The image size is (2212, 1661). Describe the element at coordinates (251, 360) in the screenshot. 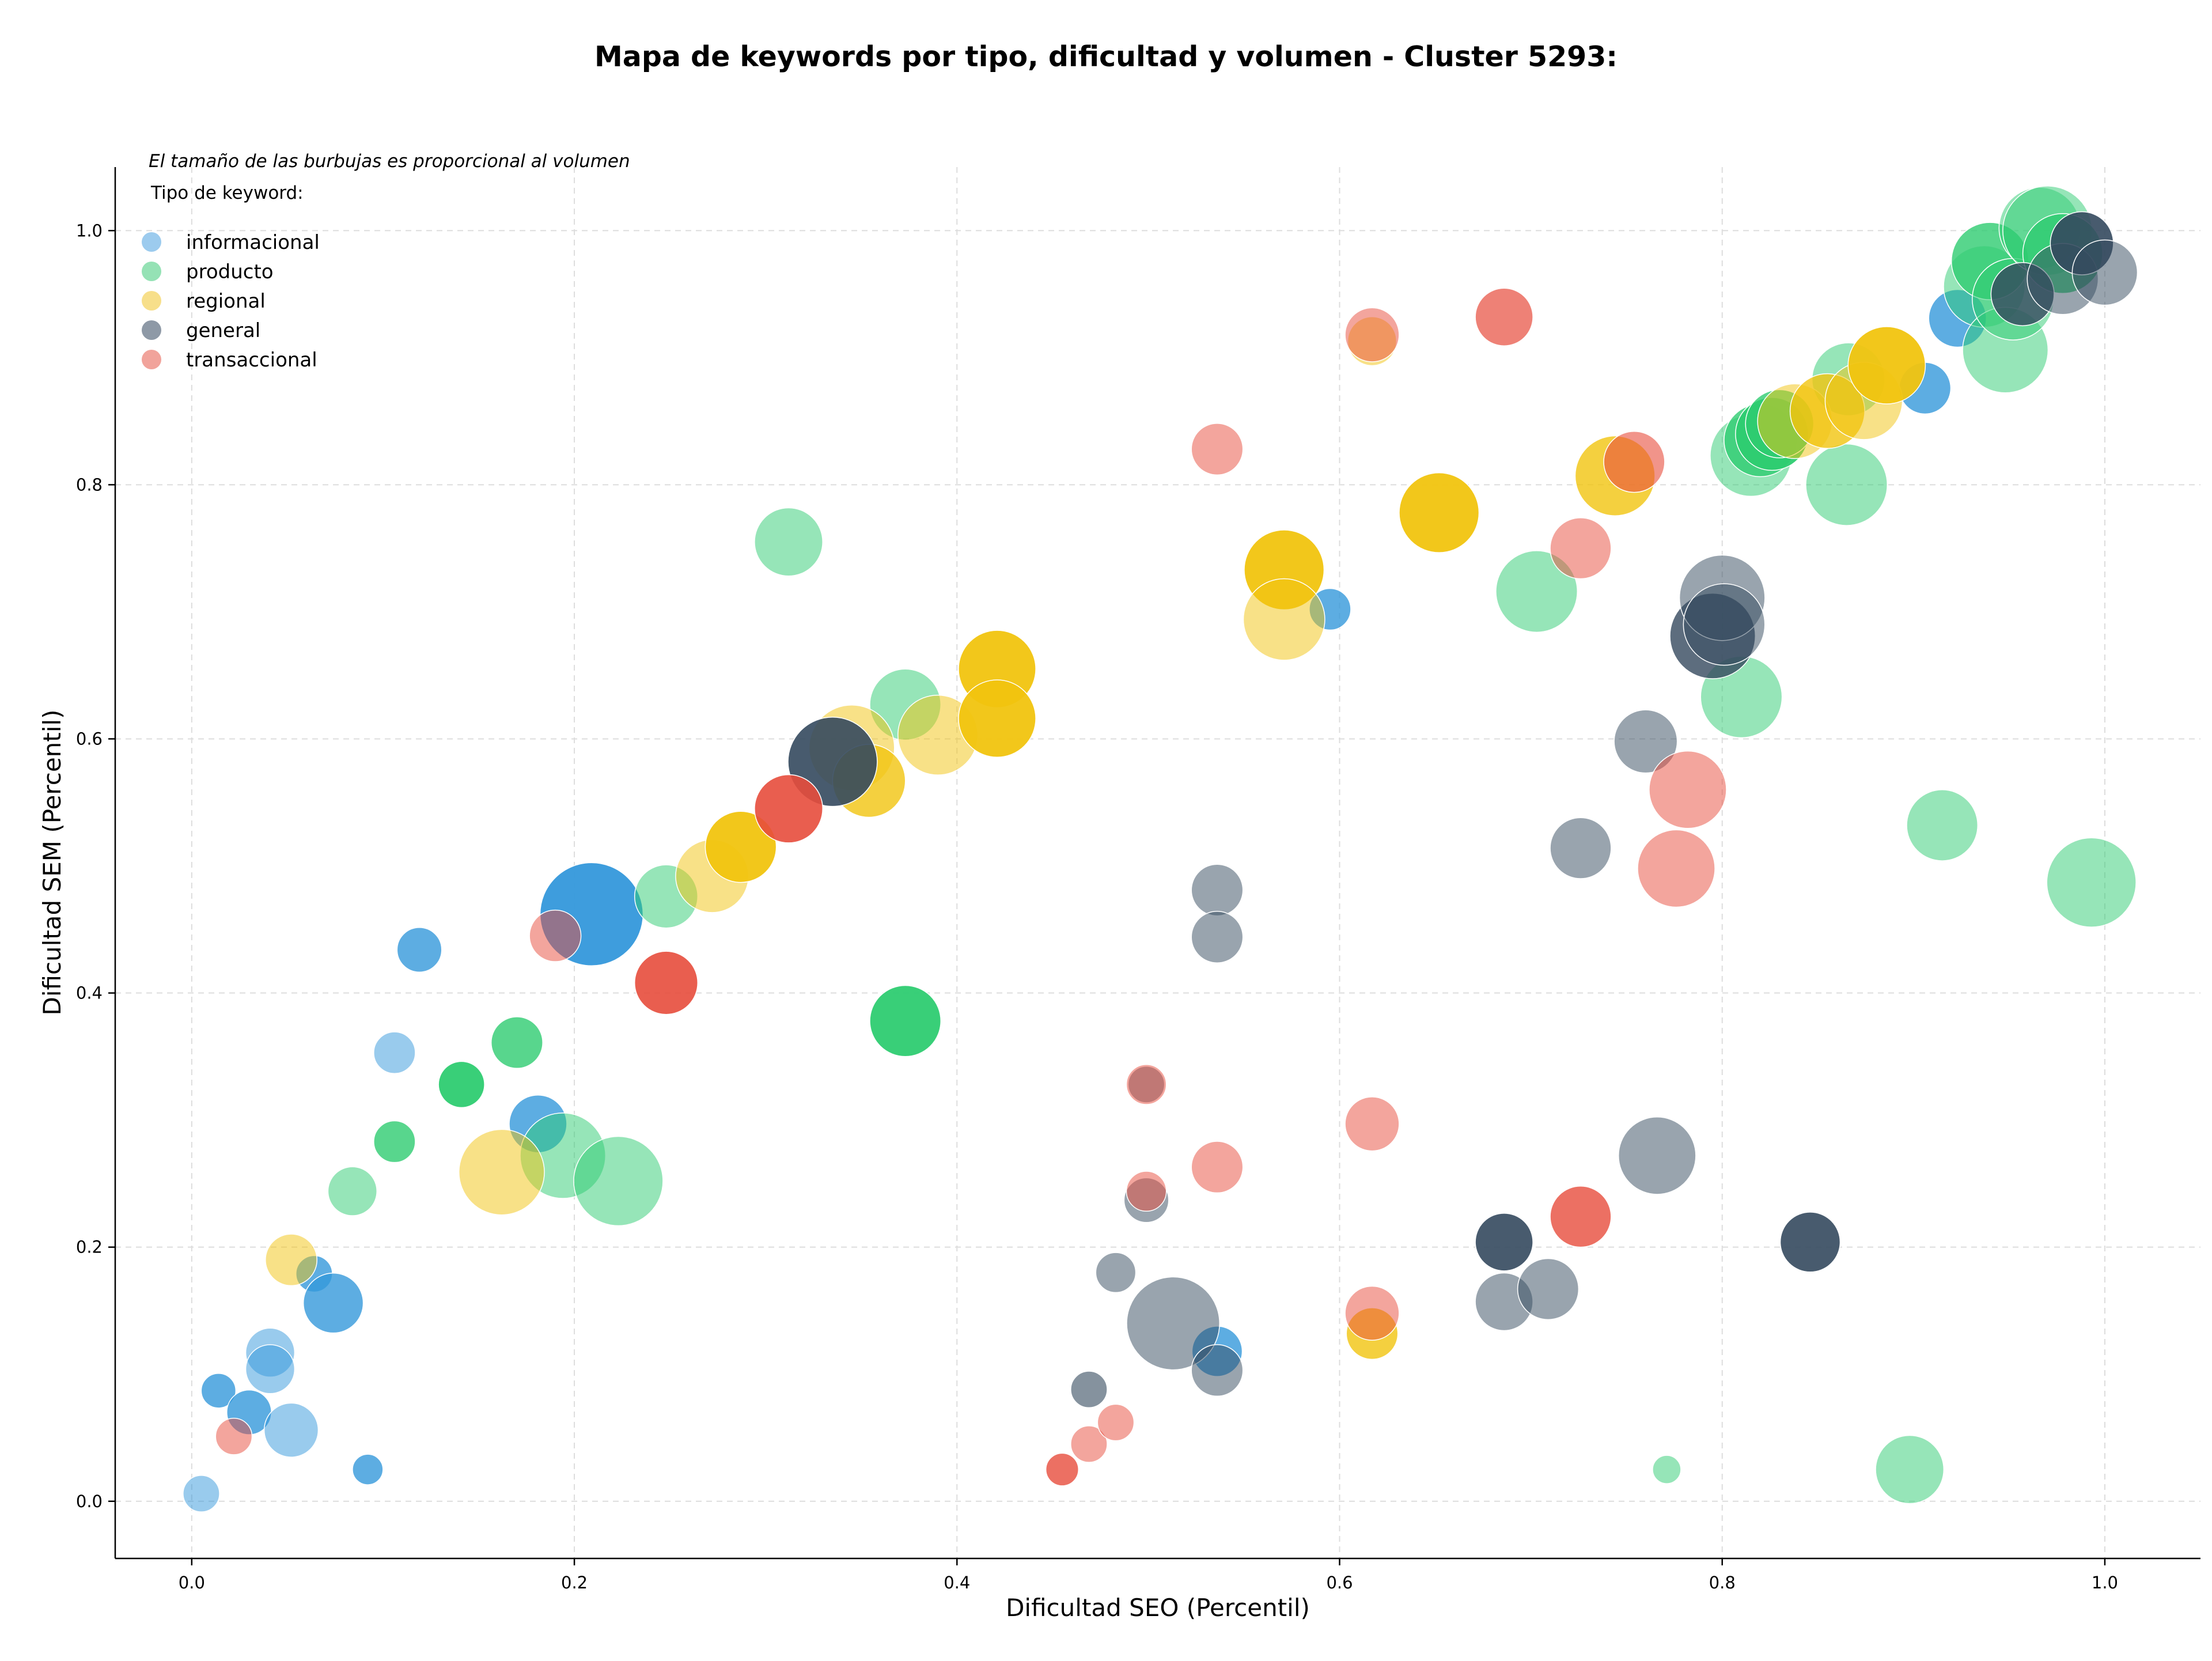

I see `legend-label-transaccional: transaccional` at that location.